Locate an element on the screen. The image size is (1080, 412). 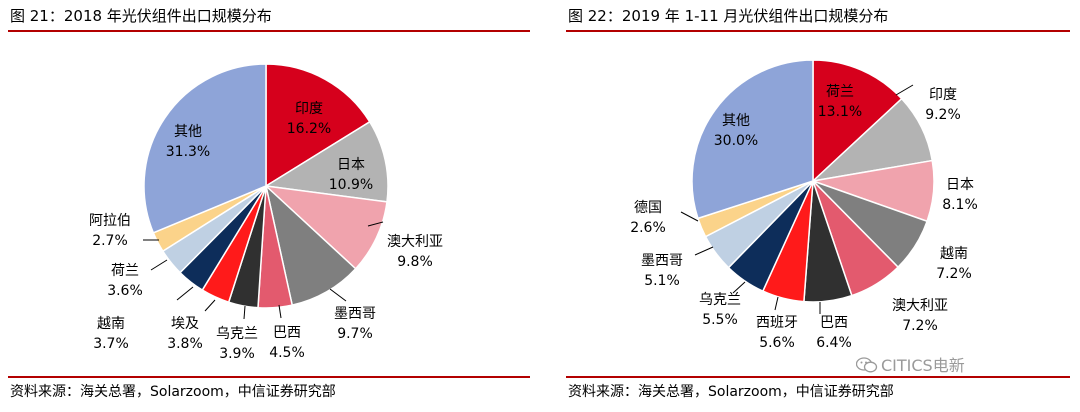
watermark-text: CITICS电新 is located at coordinates (923, 365).